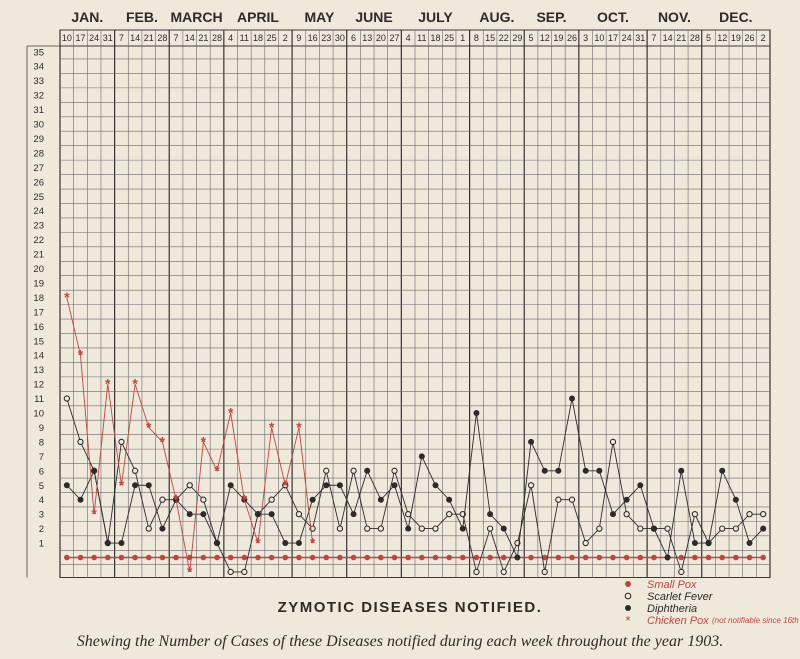 The height and width of the screenshot is (659, 800). Describe the element at coordinates (38, 327) in the screenshot. I see `y-tick-label: 16` at that location.